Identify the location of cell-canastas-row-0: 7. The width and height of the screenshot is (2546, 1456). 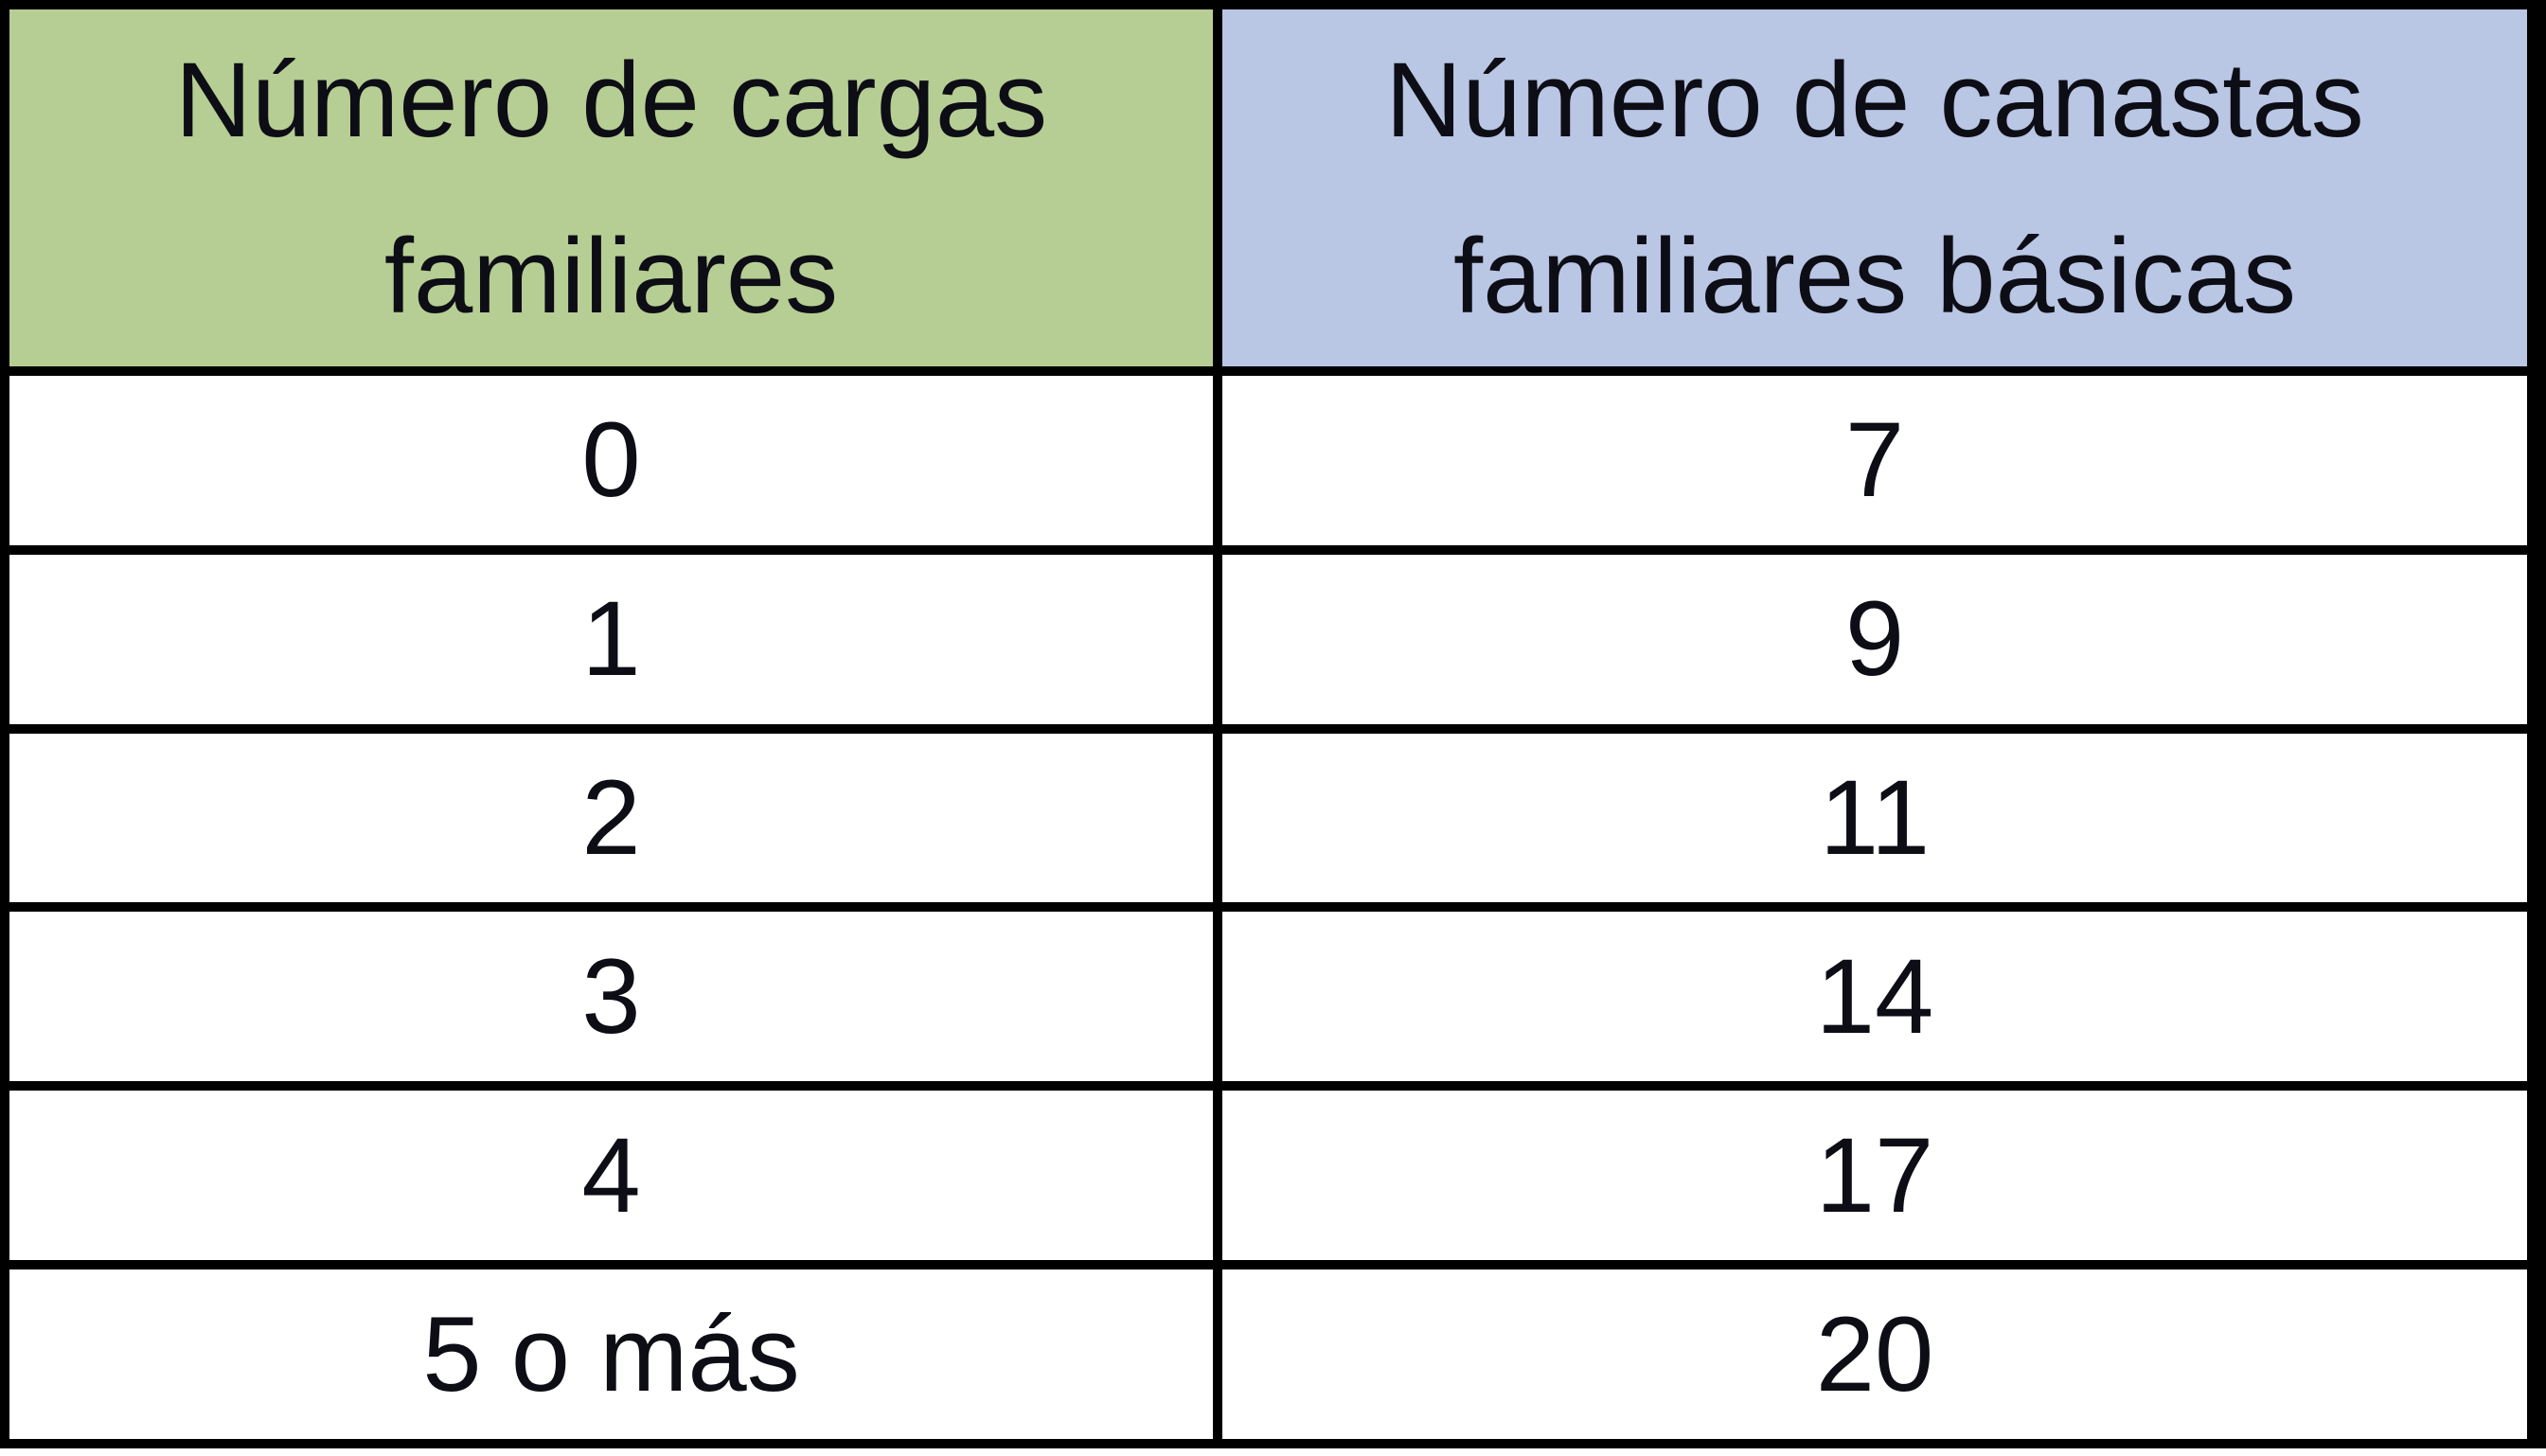
(1874, 460).